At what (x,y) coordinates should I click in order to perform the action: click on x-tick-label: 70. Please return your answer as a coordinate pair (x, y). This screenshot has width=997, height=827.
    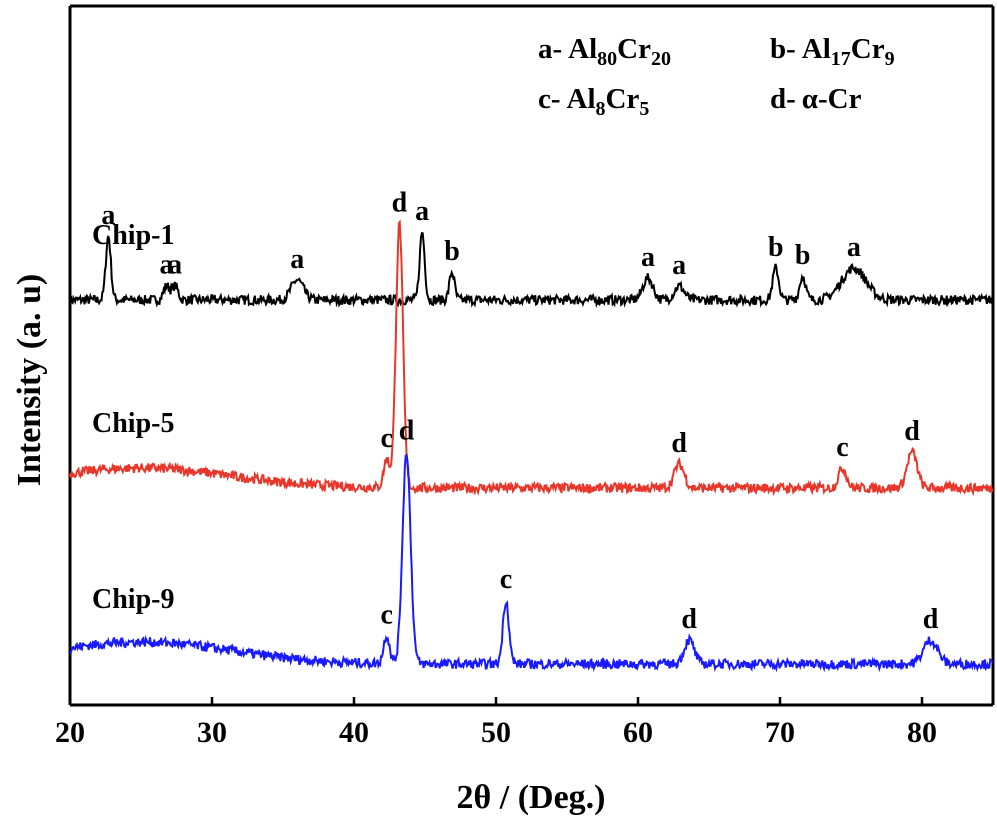
    Looking at the image, I should click on (780, 732).